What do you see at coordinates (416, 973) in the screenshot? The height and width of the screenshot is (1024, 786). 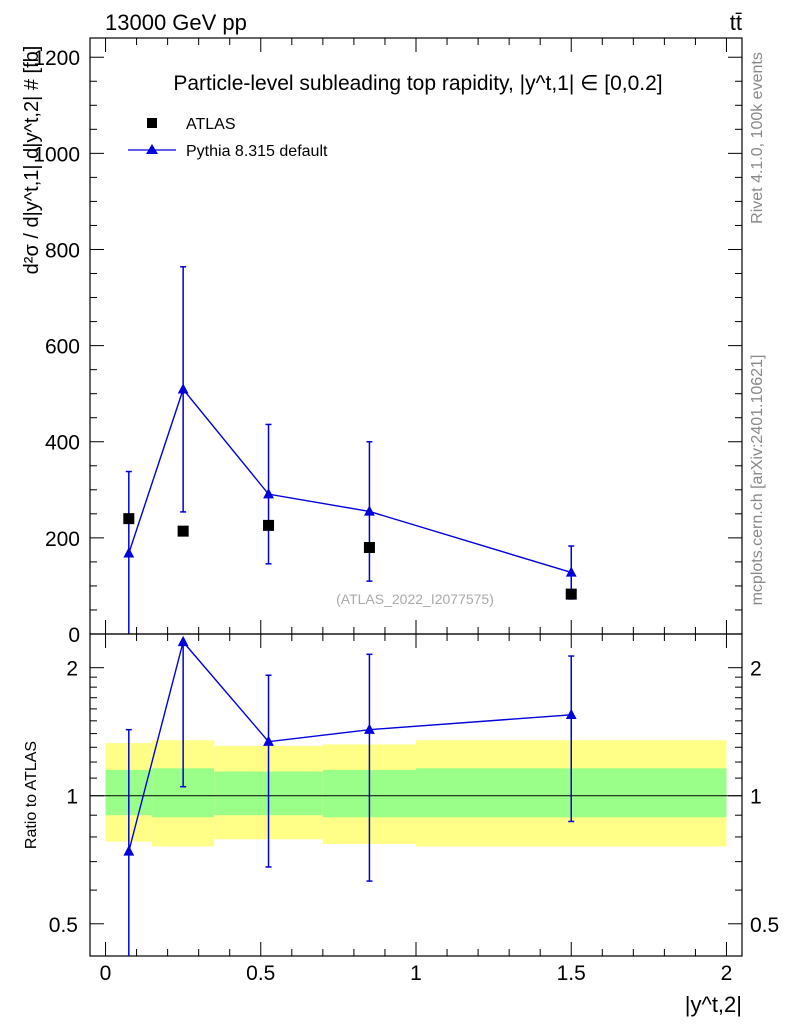 I see `x-tick-label: 1` at bounding box center [416, 973].